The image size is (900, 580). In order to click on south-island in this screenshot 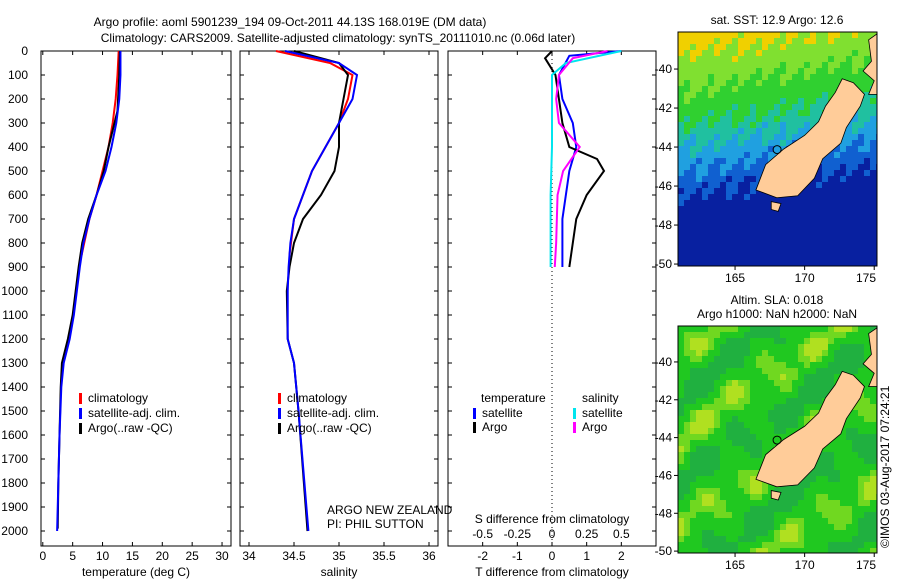, I will do `click(810, 138)`.